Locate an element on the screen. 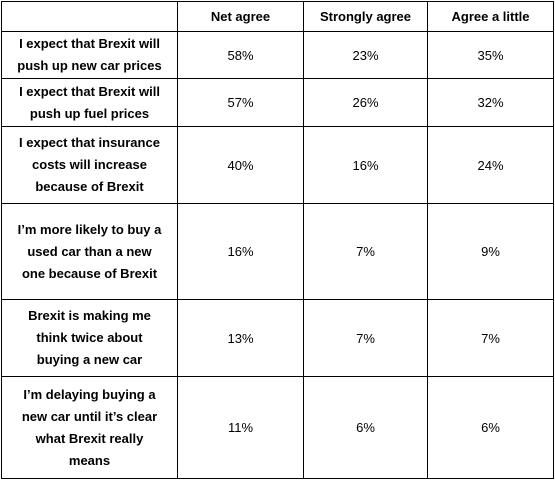  net-agree-cell: 40% is located at coordinates (240, 165).